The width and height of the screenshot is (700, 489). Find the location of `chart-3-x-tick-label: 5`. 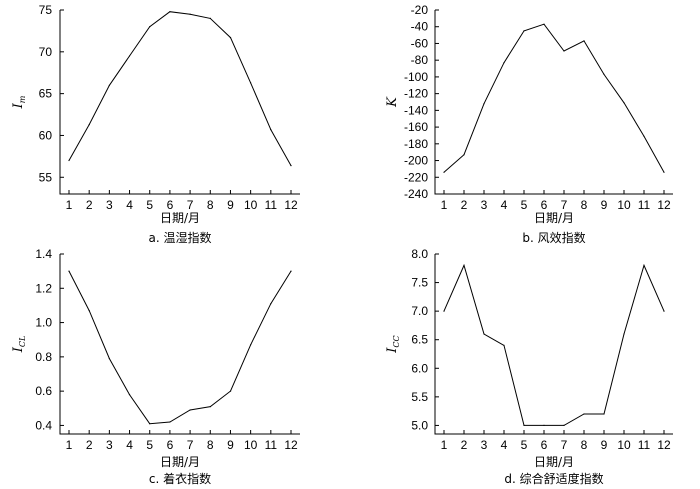

chart-3-x-tick-label: 5 is located at coordinates (149, 445).